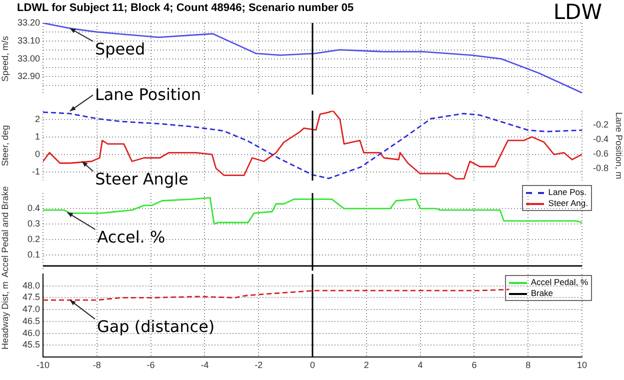  Describe the element at coordinates (28, 76) in the screenshot. I see `y-tick-label: 32.90` at that location.